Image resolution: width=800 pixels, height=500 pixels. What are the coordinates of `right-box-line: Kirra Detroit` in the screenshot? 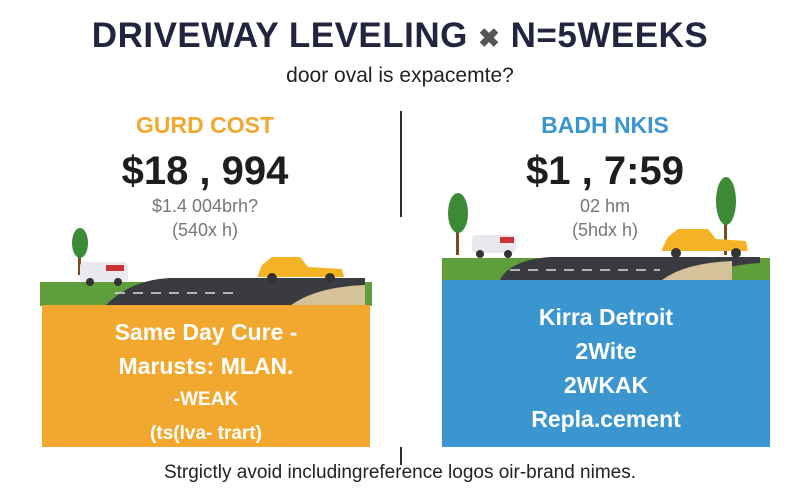 It's located at (606, 317).